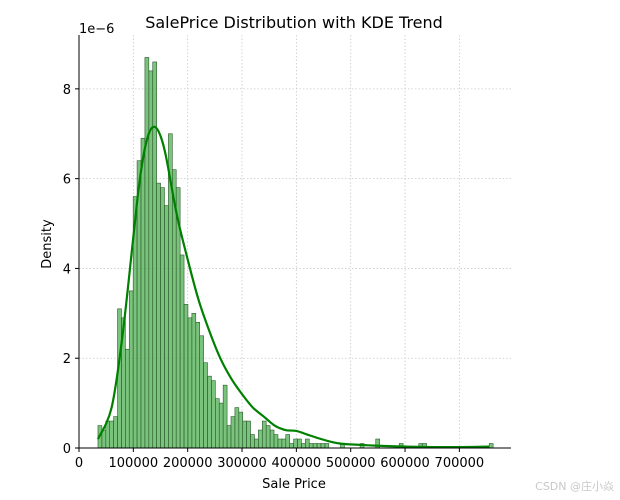 The image size is (620, 500). Describe the element at coordinates (96, 29) in the screenshot. I see `y-offset-label: 1e−6` at that location.